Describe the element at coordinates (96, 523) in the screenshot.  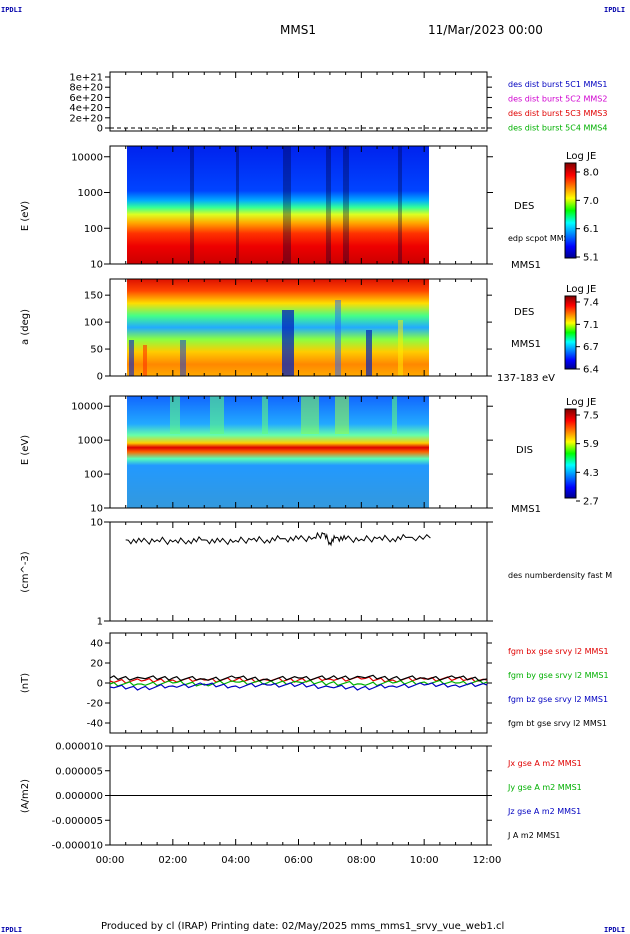
I see `density-ytick-label: 10` at that location.